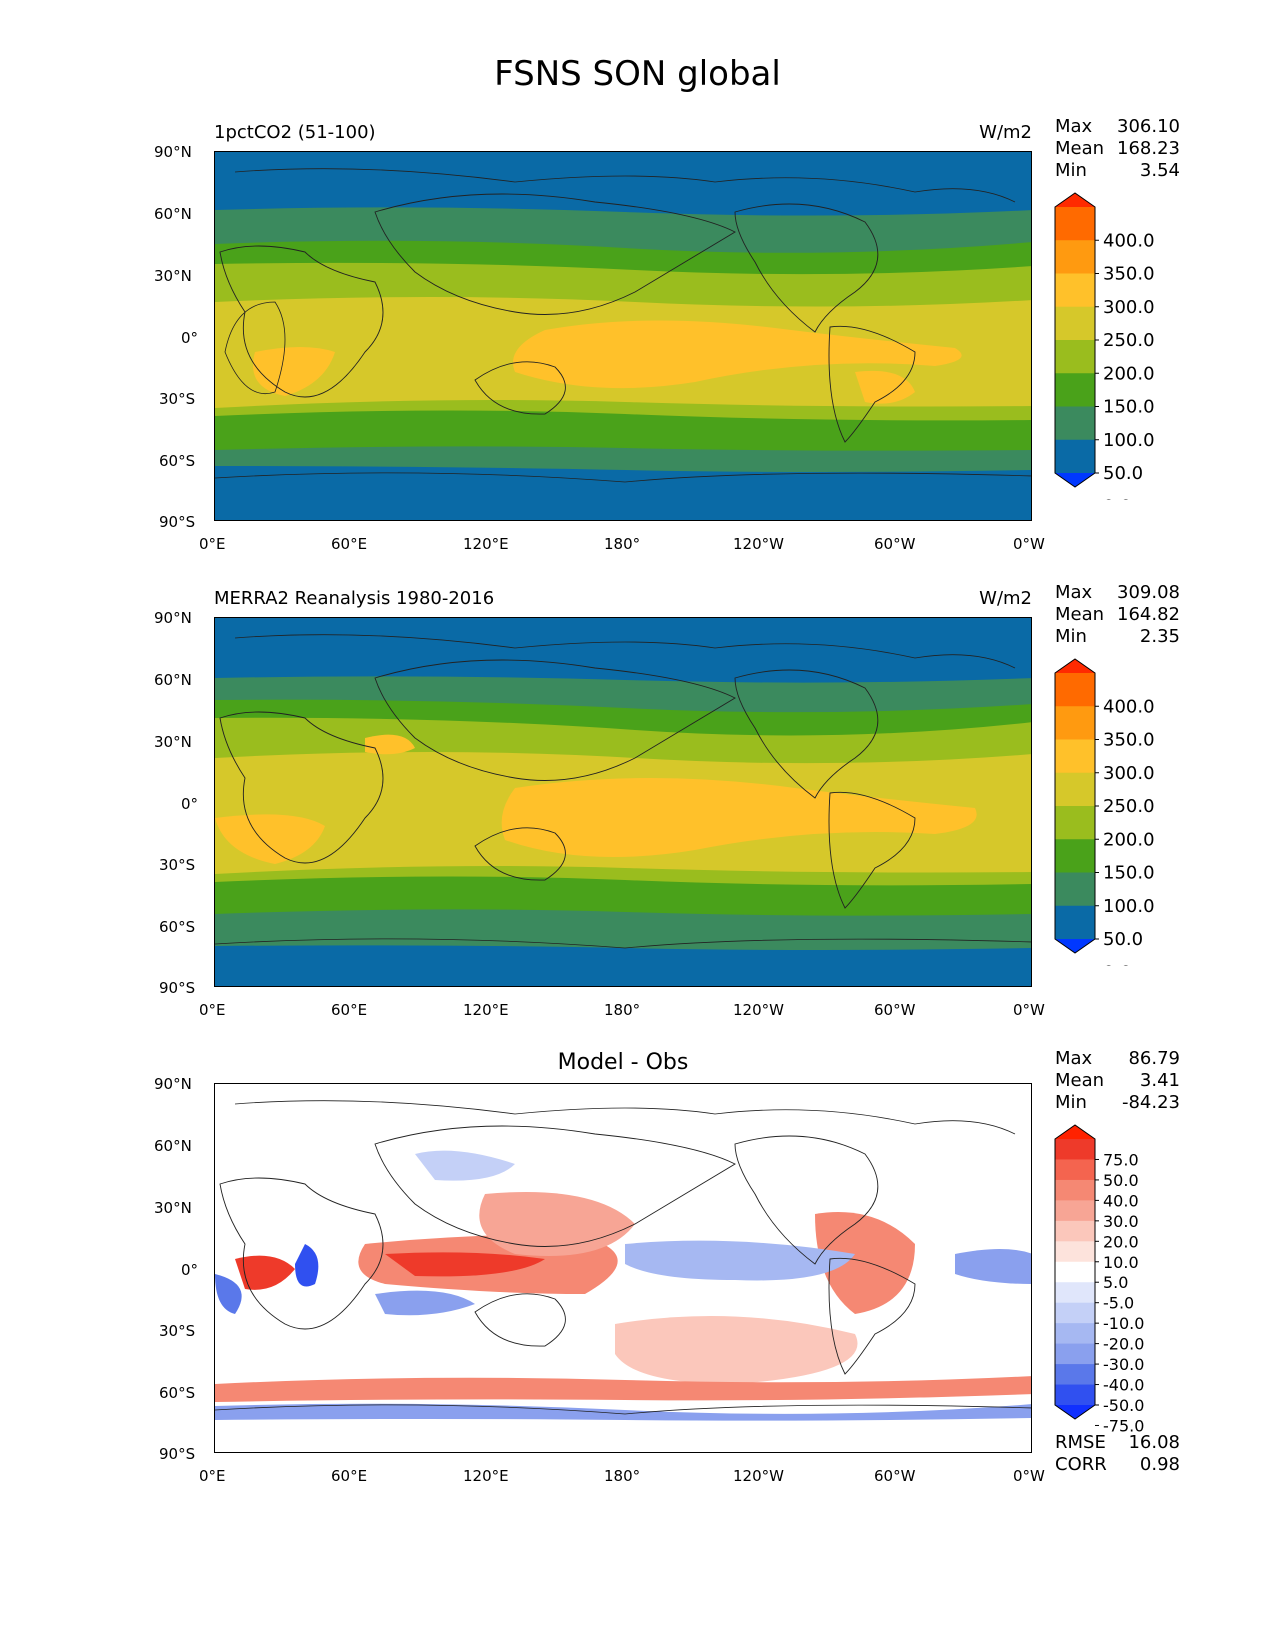 Image resolution: width=1275 pixels, height=1650 pixels. Describe the element at coordinates (295, 132) in the screenshot. I see `panel-1-title: 1pctCO2 (51-100)` at that location.